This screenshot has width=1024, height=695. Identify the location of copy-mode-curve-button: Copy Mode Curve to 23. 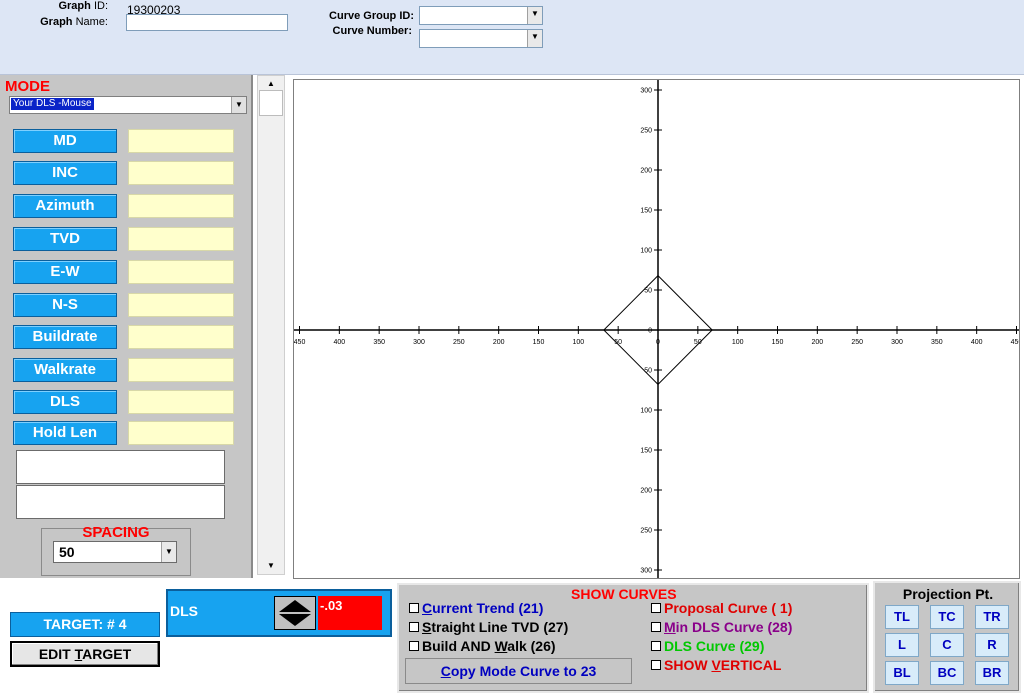
(518, 671).